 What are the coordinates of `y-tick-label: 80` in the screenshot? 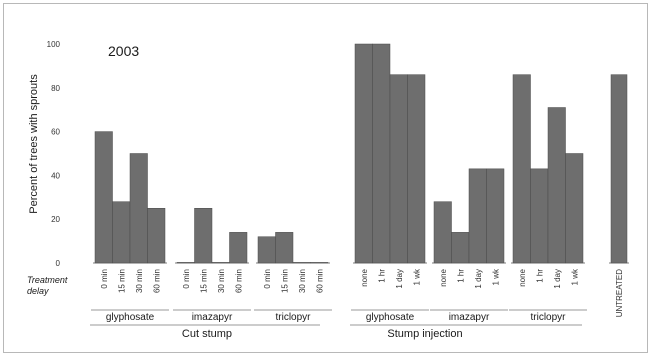 It's located at (55, 88).